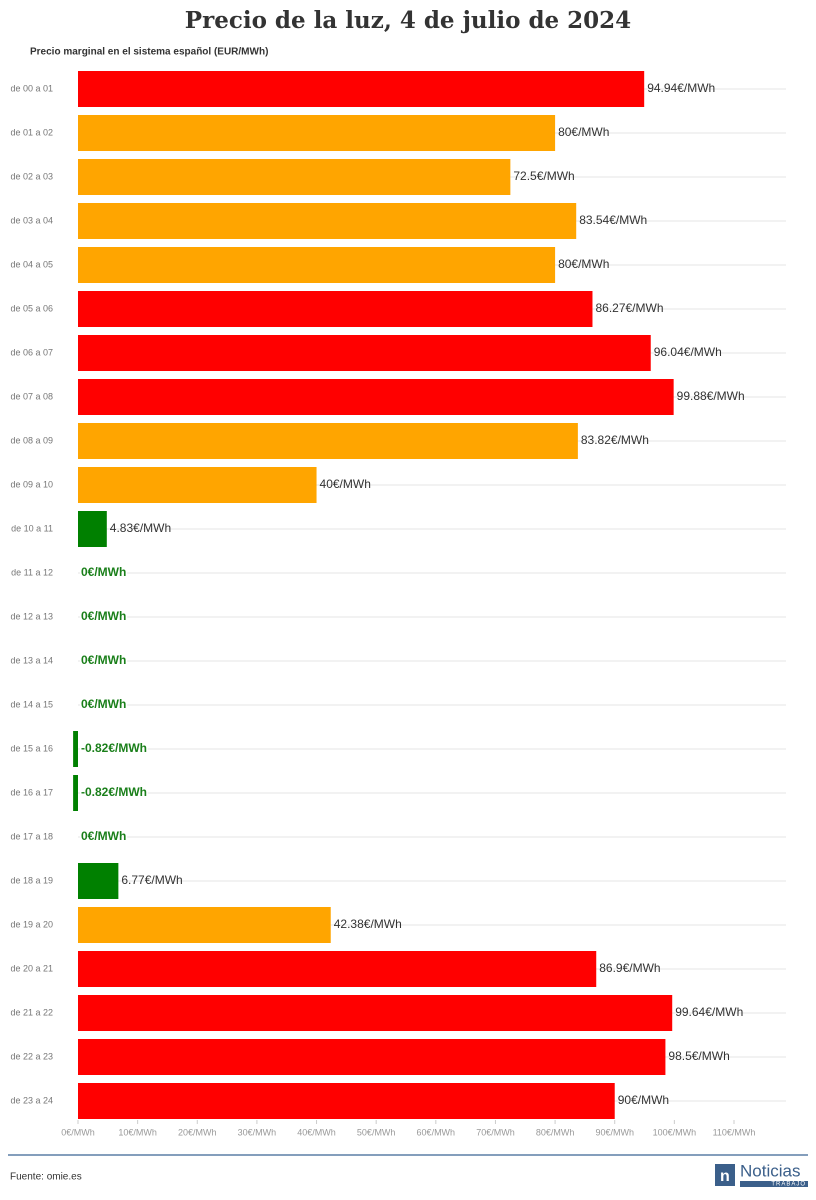 The image size is (816, 1200). What do you see at coordinates (613, 220) in the screenshot?
I see `value-label: 83.54€/MWh` at bounding box center [613, 220].